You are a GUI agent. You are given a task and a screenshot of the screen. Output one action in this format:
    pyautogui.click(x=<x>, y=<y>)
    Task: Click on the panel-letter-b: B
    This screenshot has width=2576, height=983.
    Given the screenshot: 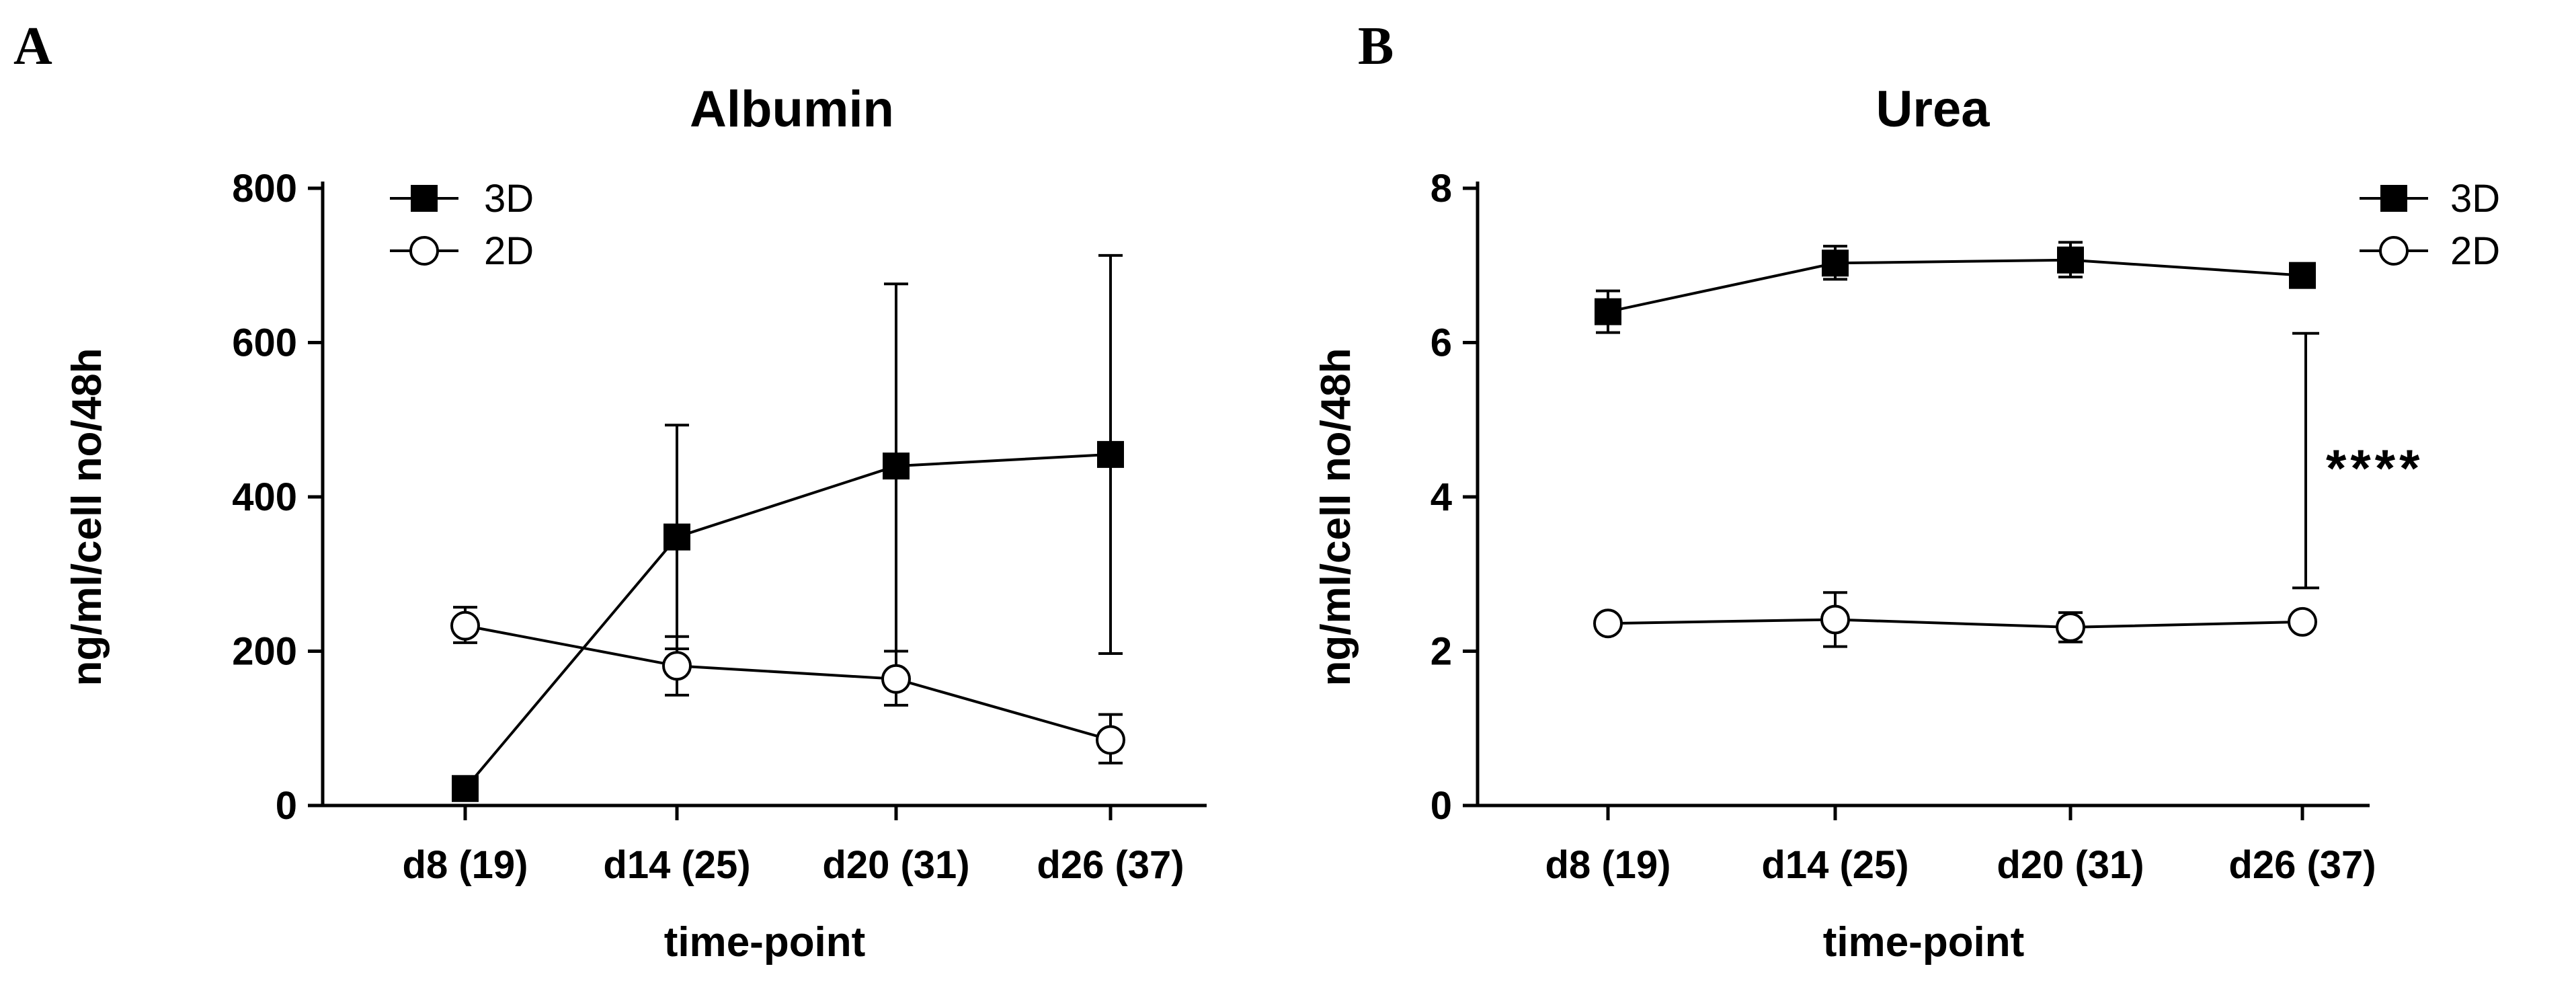 What is the action you would take?
    pyautogui.click(x=1376, y=46)
    